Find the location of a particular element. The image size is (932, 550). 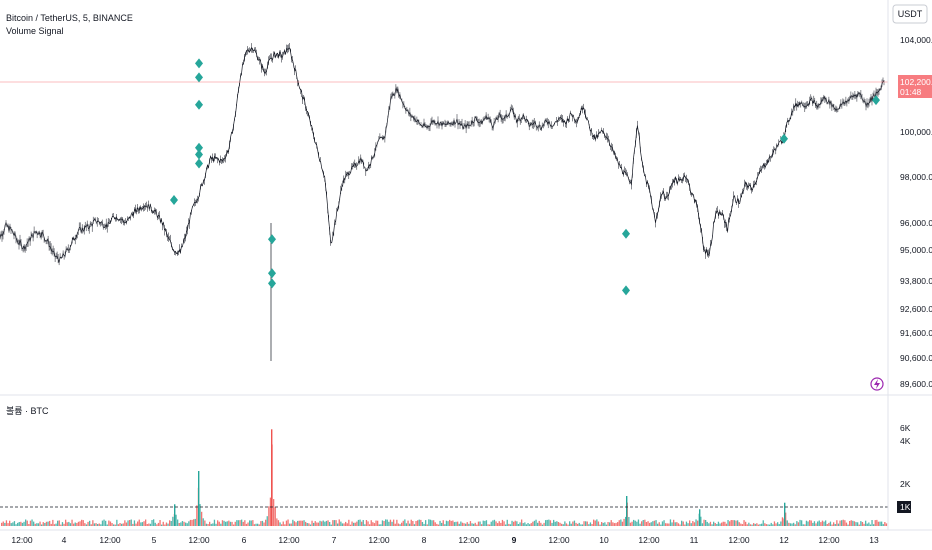

symbol-title: Bitcoin / TetherUS, 5, BINANCE is located at coordinates (69, 18).